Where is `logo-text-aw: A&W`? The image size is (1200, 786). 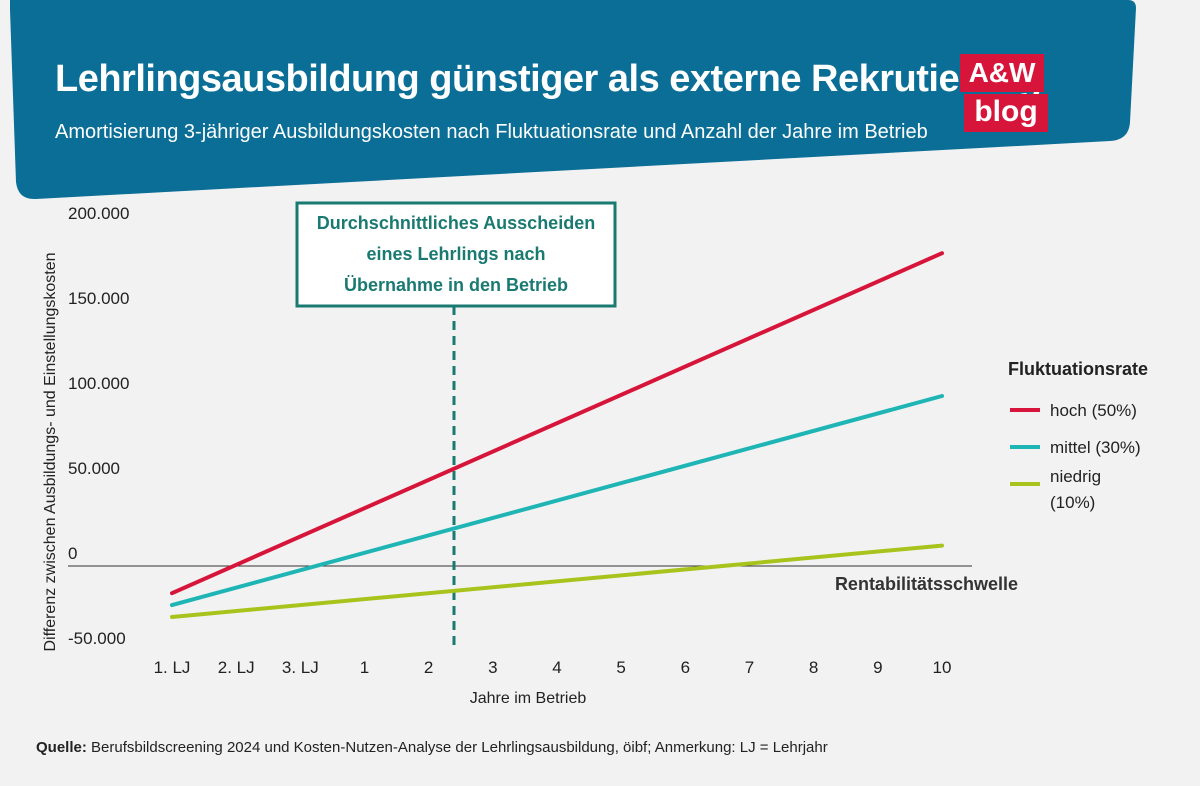 logo-text-aw: A&W is located at coordinates (1002, 73).